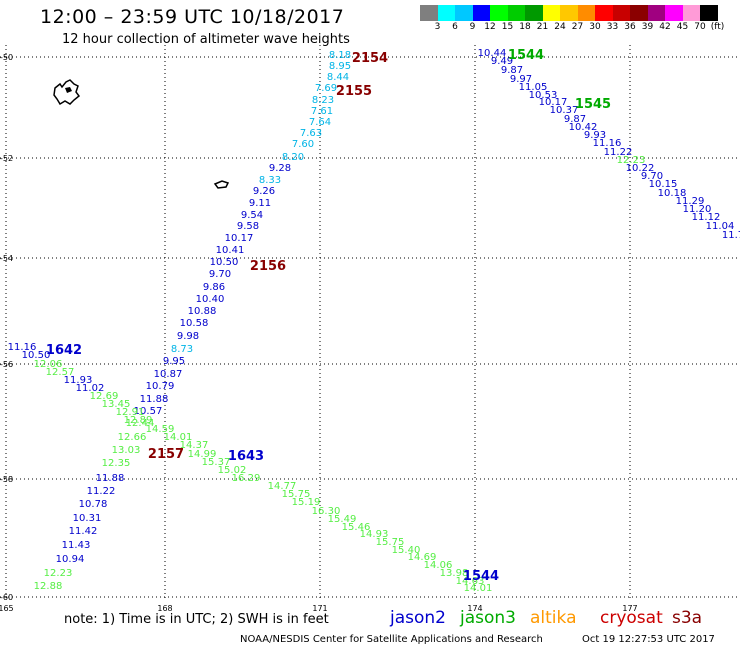 Image resolution: width=740 pixels, height=650 pixels. I want to click on satellite-name-jason2: jason2, so click(418, 618).